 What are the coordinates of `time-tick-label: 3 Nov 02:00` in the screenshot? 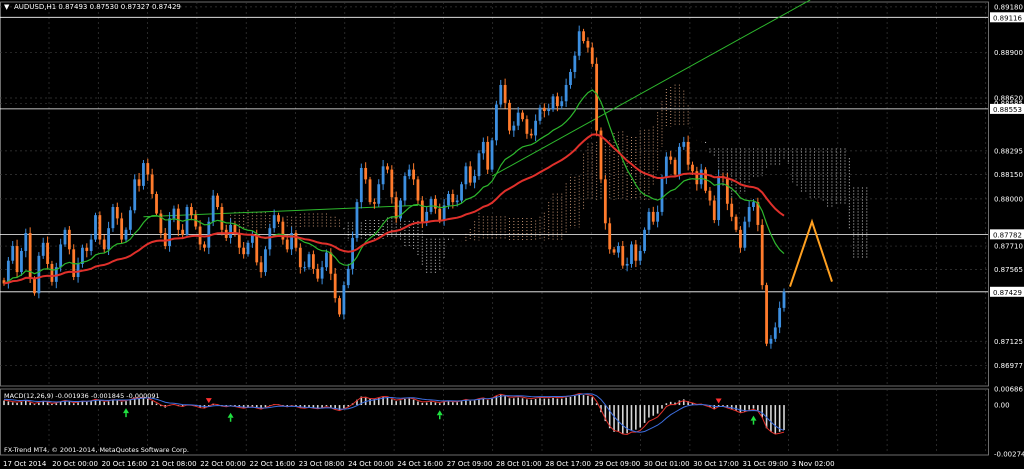 It's located at (813, 464).